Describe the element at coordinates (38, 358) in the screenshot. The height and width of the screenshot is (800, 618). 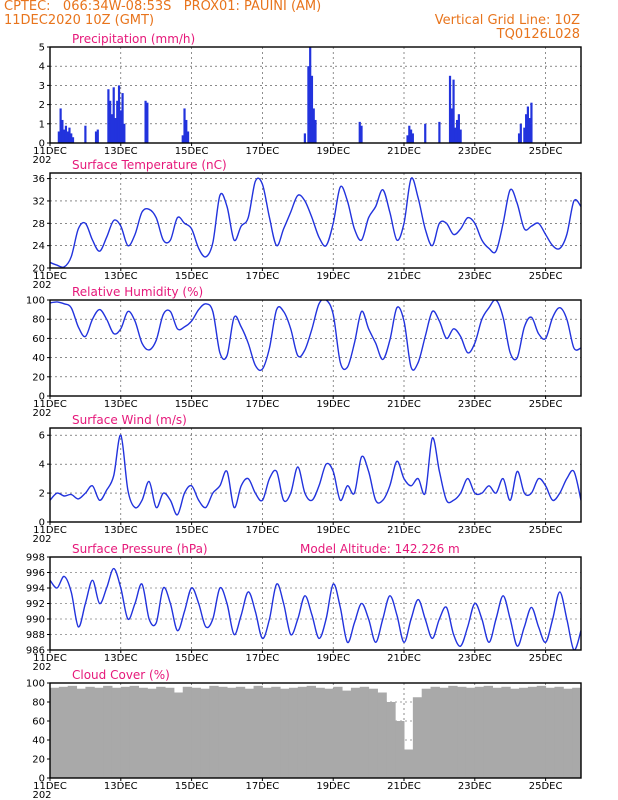
I see `humidity-ytick-label: 40` at that location.